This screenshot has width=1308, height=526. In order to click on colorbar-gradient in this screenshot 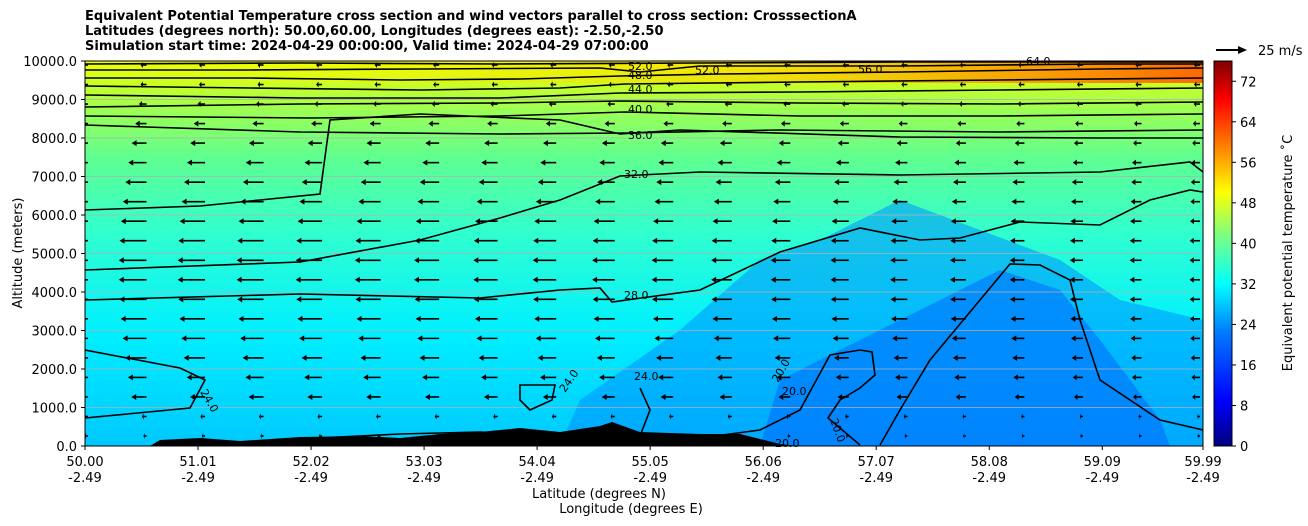, I will do `click(1223, 253)`.